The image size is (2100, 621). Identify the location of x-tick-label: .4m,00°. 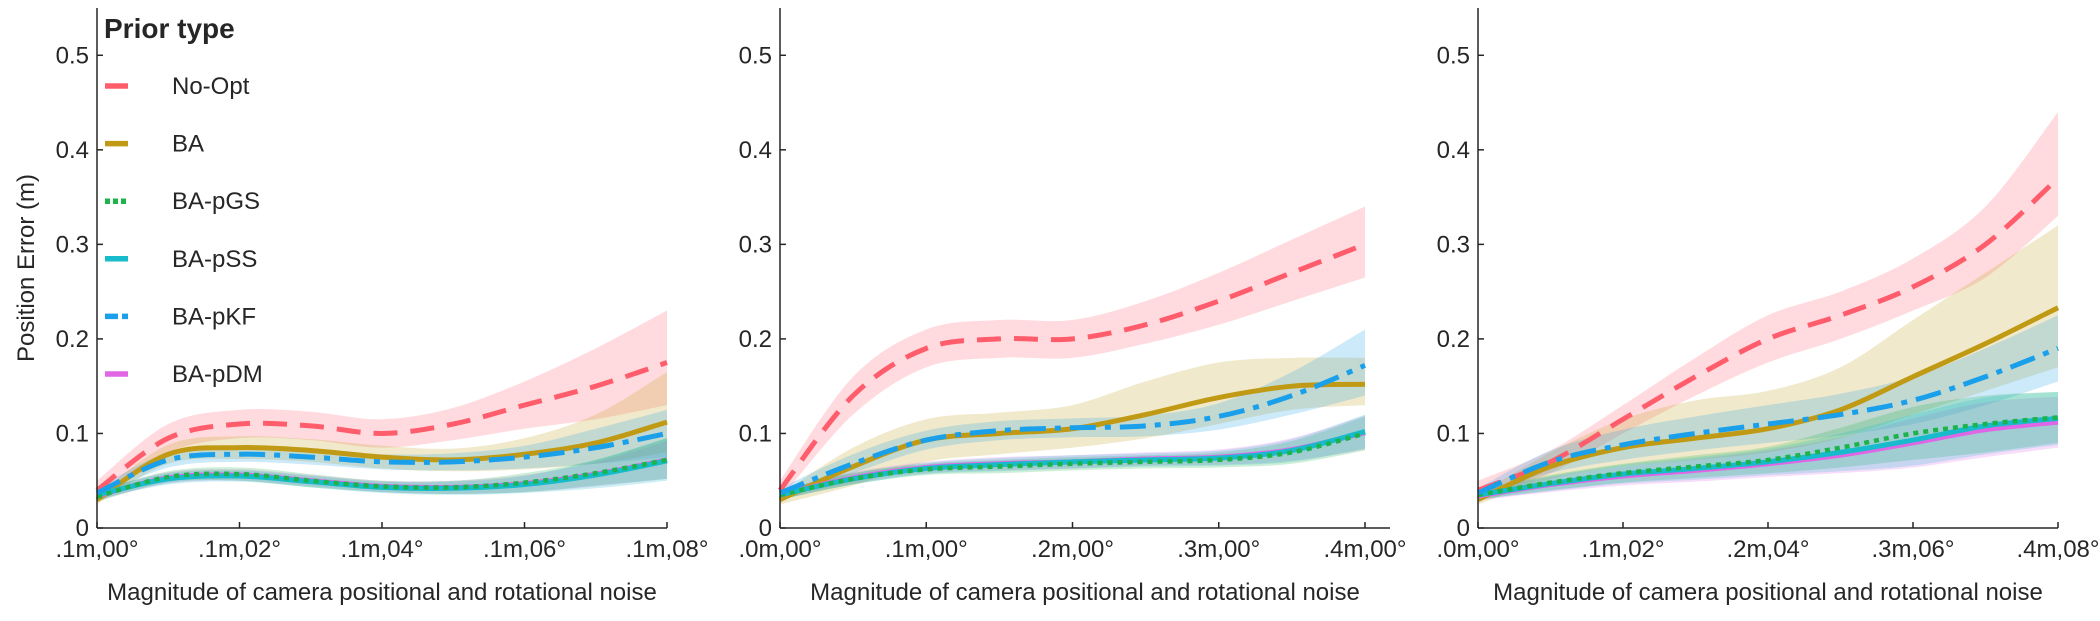
(1365, 549).